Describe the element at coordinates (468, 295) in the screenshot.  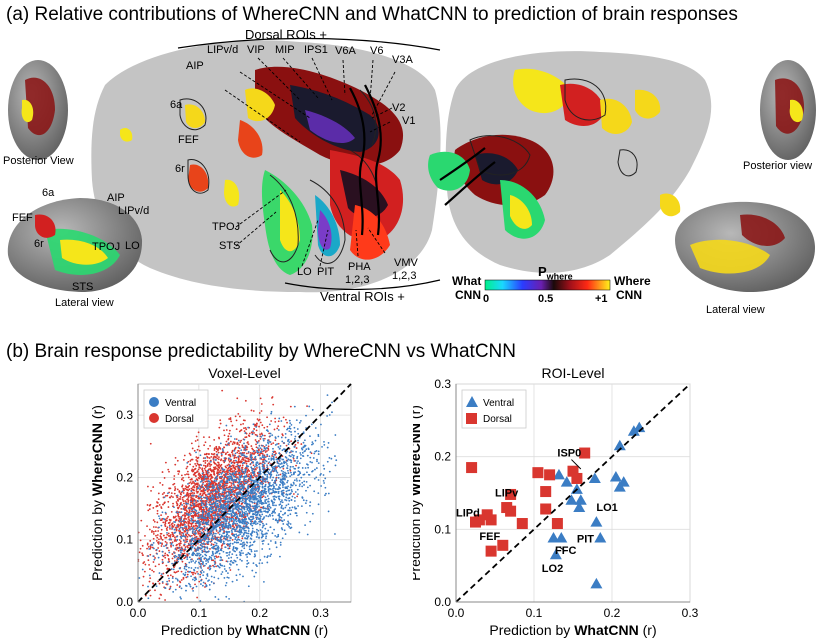
I see `colorbar-what-2: CNN` at that location.